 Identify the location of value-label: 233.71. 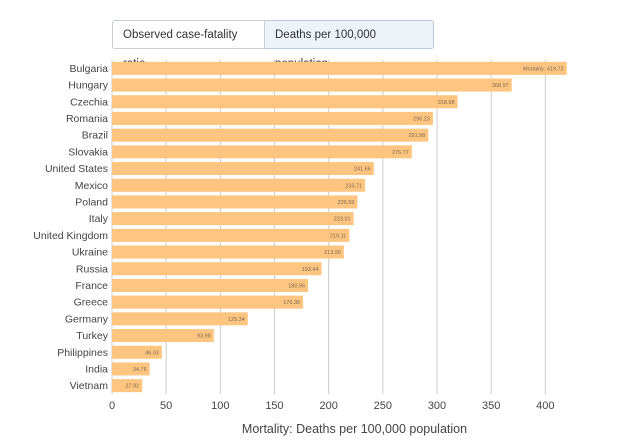
(353, 186).